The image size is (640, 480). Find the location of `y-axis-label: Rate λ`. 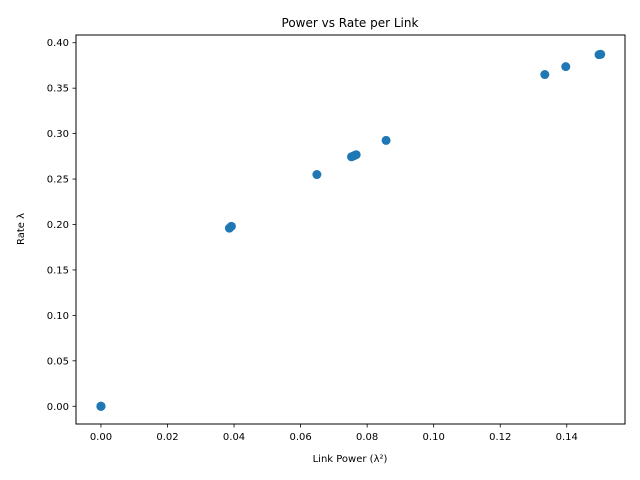

y-axis-label: Rate λ is located at coordinates (21, 229).